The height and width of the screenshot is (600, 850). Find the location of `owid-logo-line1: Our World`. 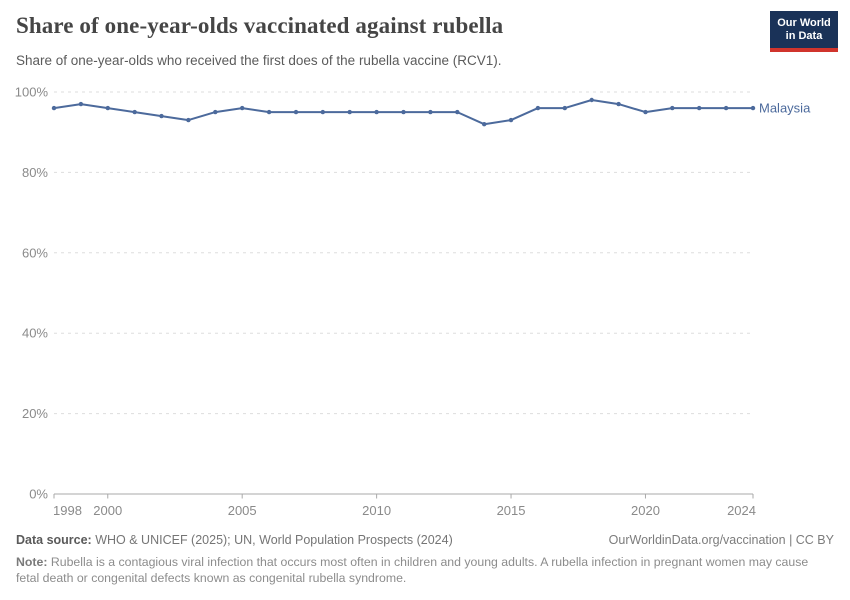

owid-logo-line1: Our World is located at coordinates (804, 23).